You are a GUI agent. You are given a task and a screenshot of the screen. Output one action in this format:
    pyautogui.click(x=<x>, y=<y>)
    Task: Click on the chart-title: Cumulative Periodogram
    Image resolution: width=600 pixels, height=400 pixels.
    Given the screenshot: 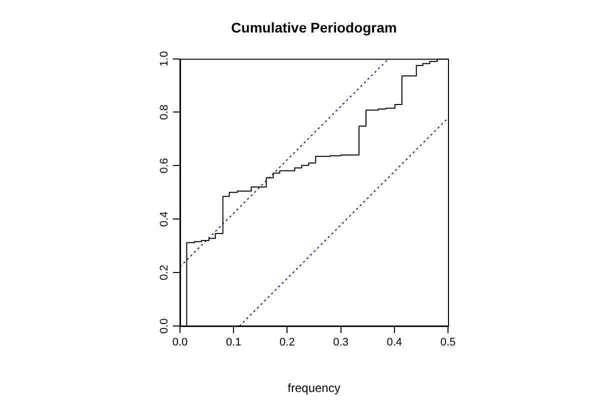 What is the action you would take?
    pyautogui.click(x=314, y=27)
    